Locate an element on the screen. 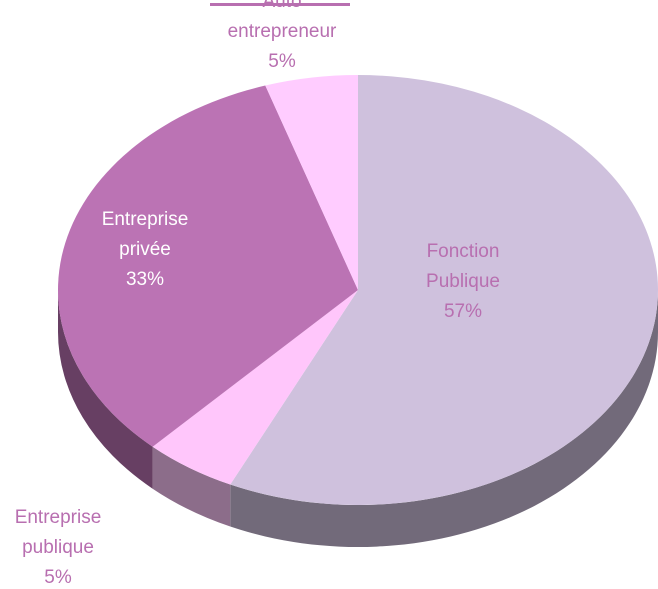 The height and width of the screenshot is (589, 658). slice-label: Entreprise publique 5% is located at coordinates (58, 546).